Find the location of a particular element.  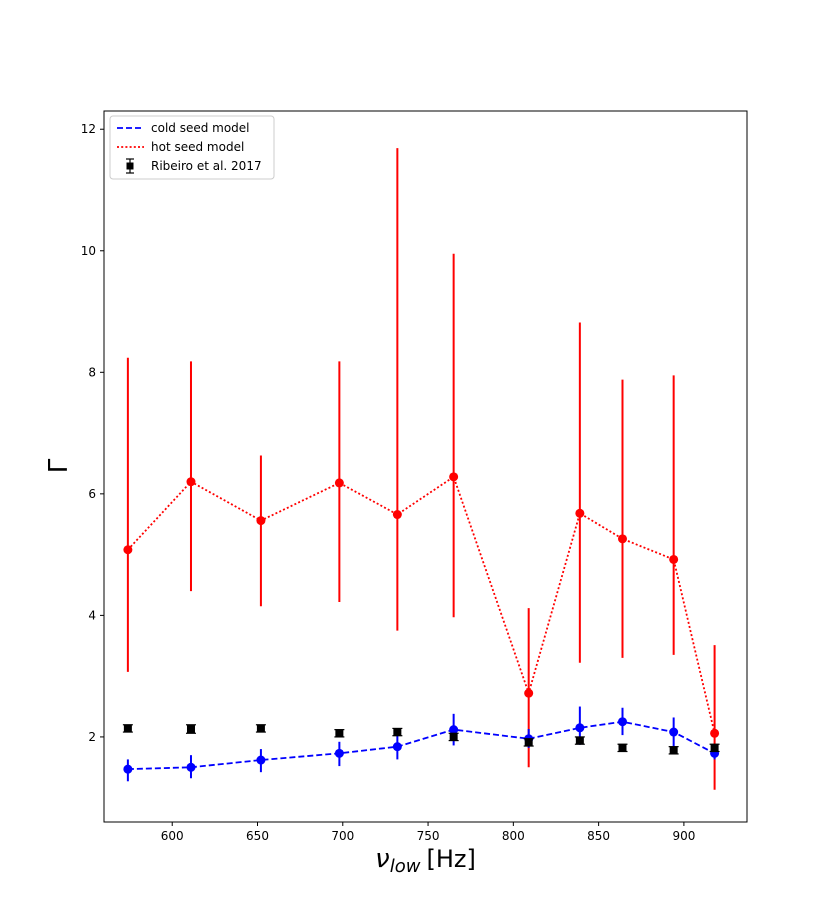

legend-obs-label: Ribeiro et al. 2017 is located at coordinates (206, 166).